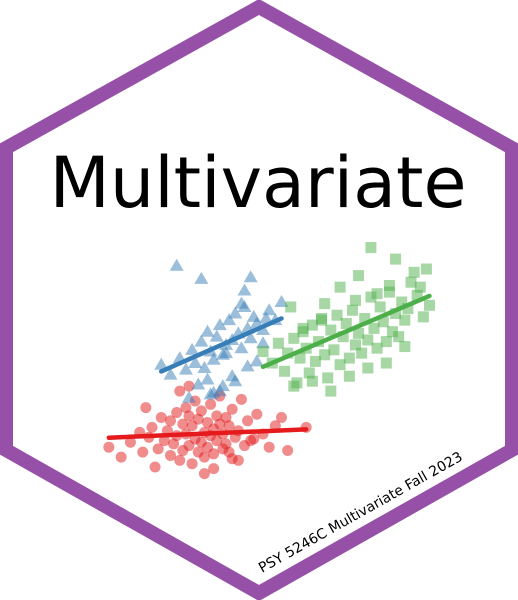 The image size is (518, 600). I want to click on series-triangle, so click(221, 330).